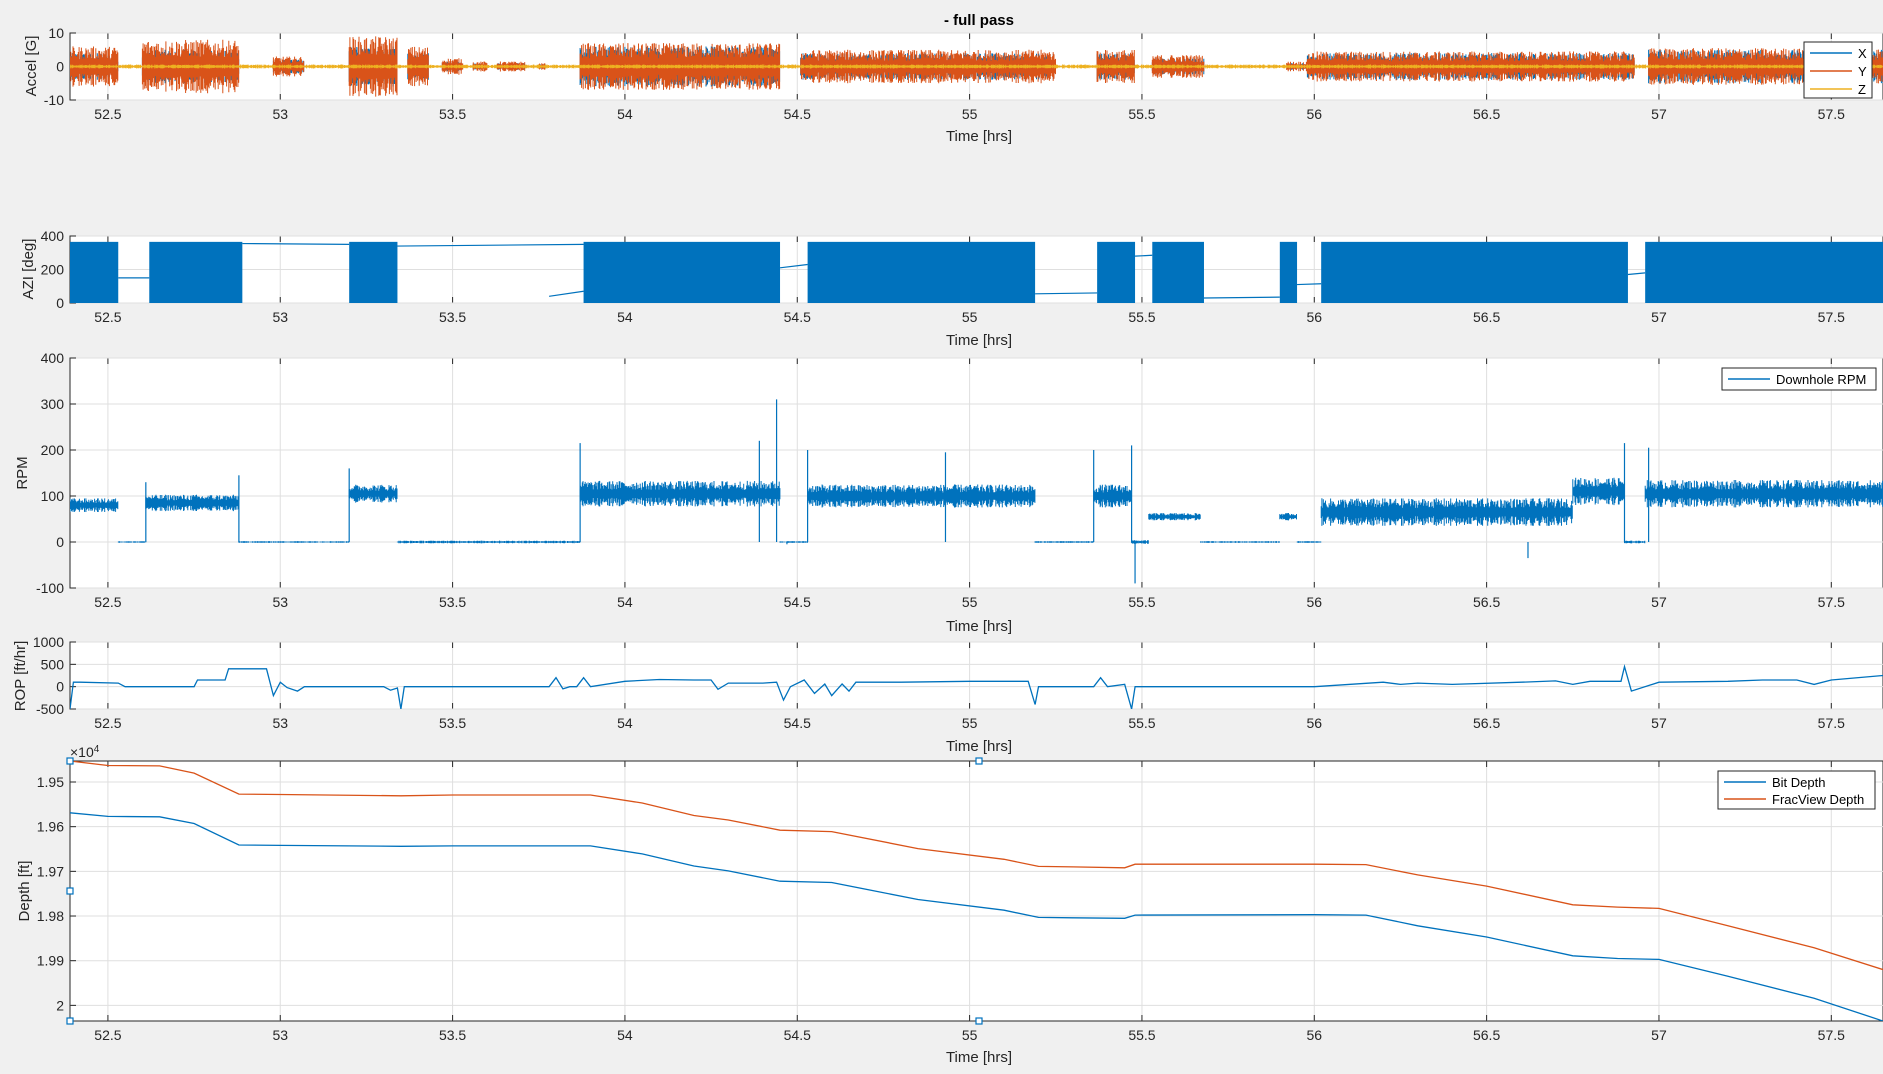 Image resolution: width=1883 pixels, height=1074 pixels. What do you see at coordinates (979, 20) in the screenshot?
I see `figure-title: - full pass` at bounding box center [979, 20].